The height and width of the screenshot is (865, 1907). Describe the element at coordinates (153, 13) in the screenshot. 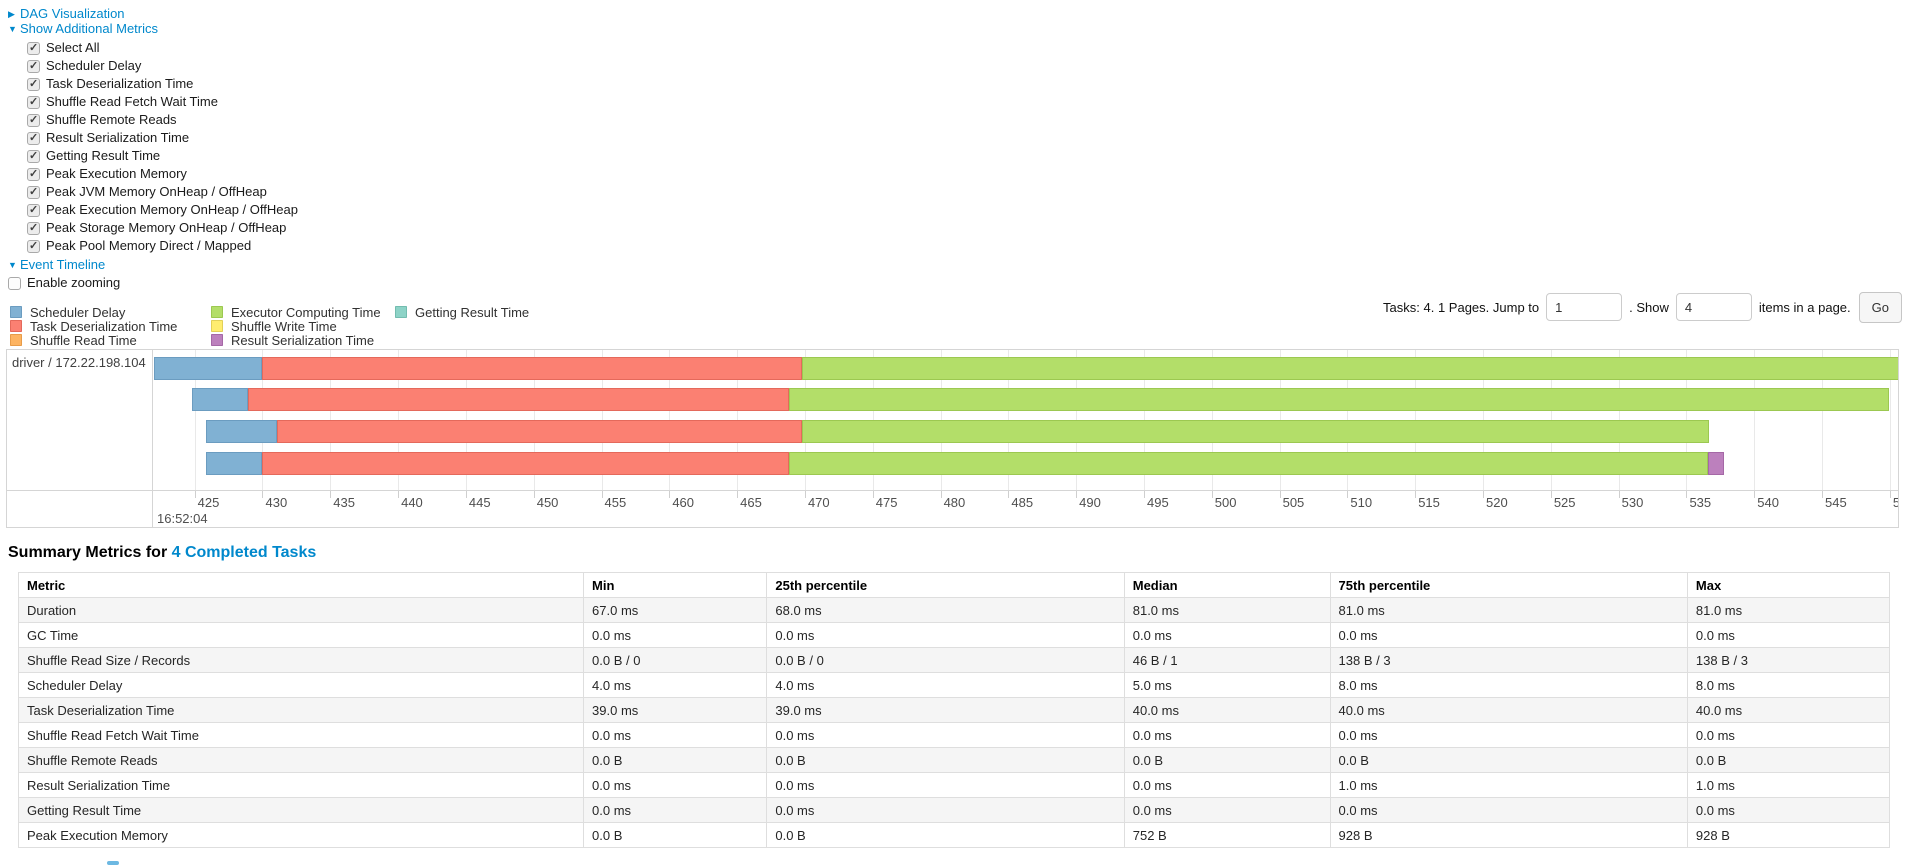

I see `dag-visualization-toggle: ▶ DAG Visualization` at that location.